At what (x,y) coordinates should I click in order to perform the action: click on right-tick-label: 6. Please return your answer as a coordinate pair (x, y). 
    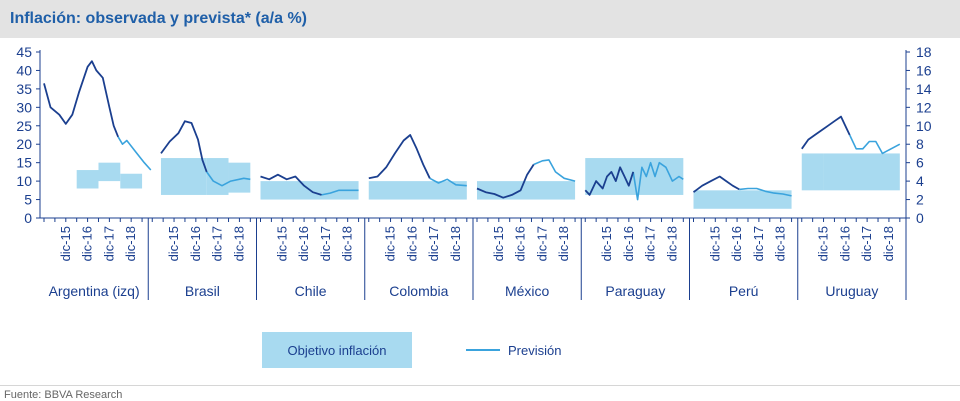
    Looking at the image, I should click on (920, 163).